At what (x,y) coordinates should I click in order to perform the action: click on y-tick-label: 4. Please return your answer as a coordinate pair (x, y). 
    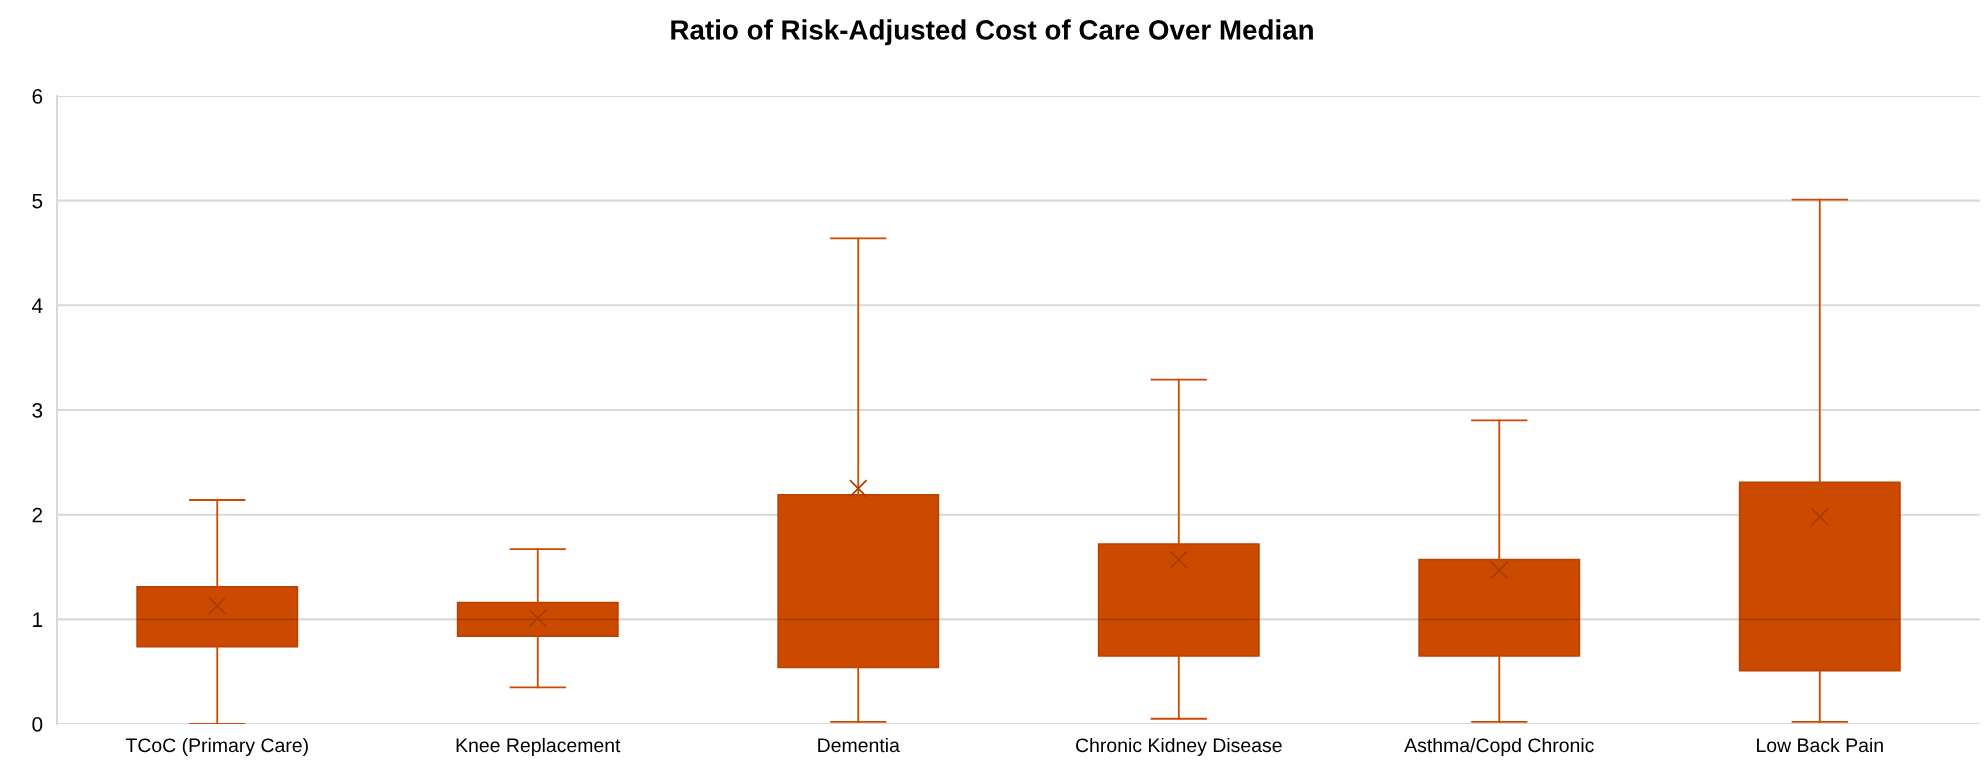
    Looking at the image, I should click on (37, 305).